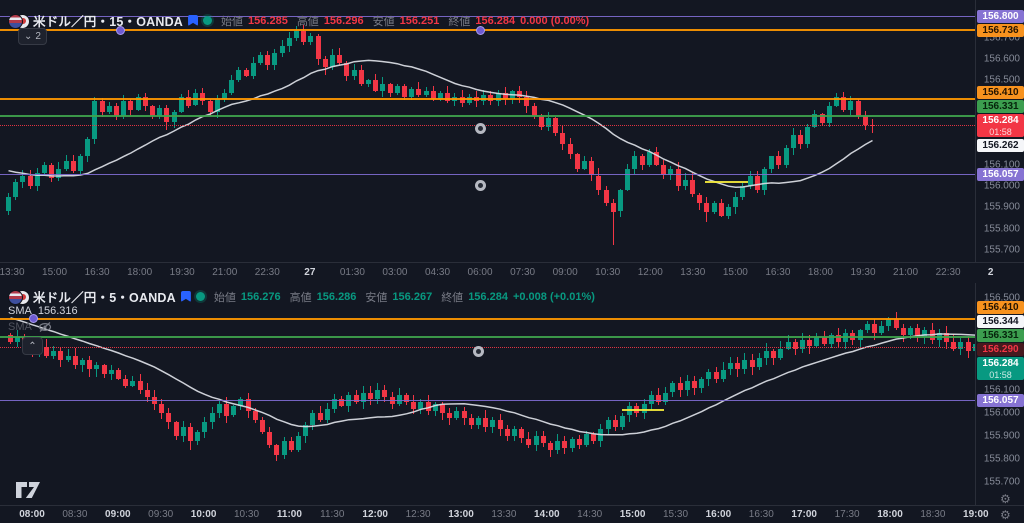 Image resolution: width=1024 pixels, height=523 pixels. I want to click on time-label: 14:00, so click(547, 514).